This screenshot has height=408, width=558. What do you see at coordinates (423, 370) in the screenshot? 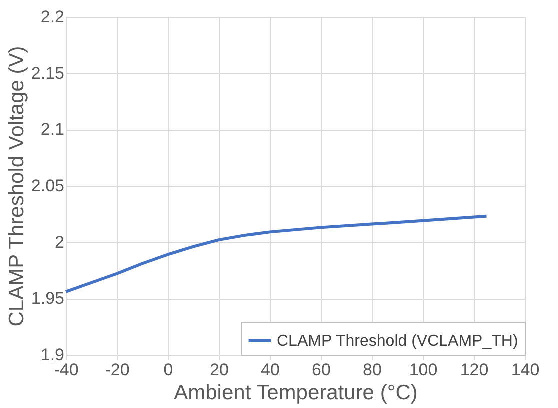
I see `x-tick-label: 100` at bounding box center [423, 370].